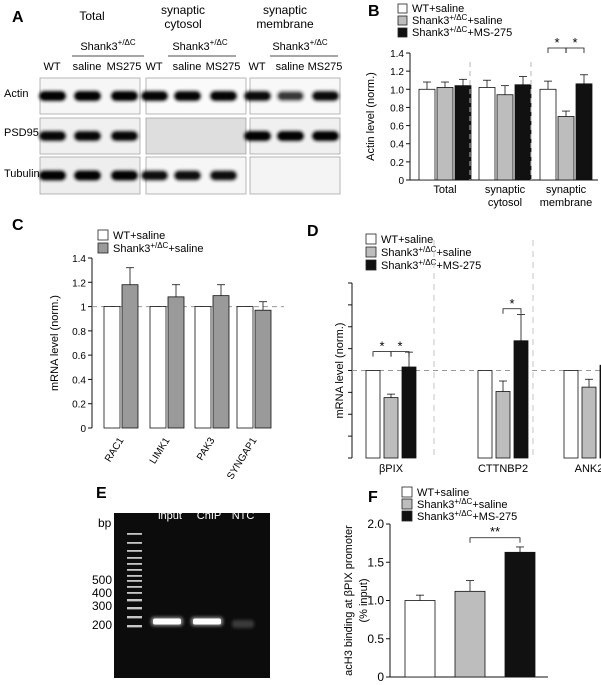 The height and width of the screenshot is (685, 601). I want to click on lane-label: WT, so click(256, 67).